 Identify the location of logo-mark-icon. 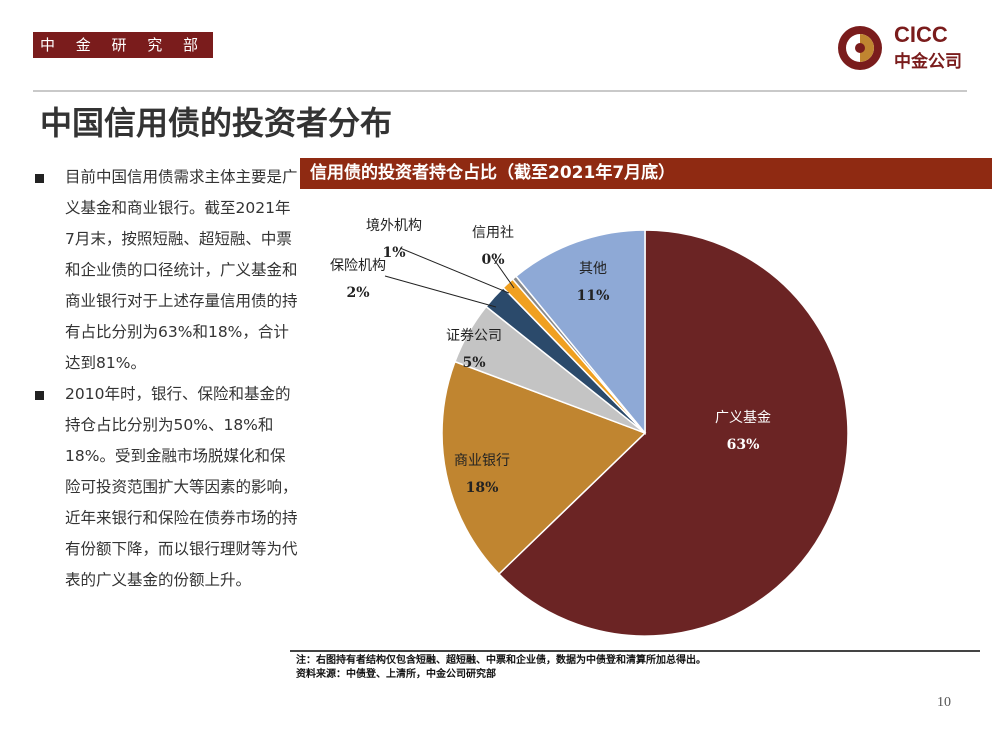
(860, 48).